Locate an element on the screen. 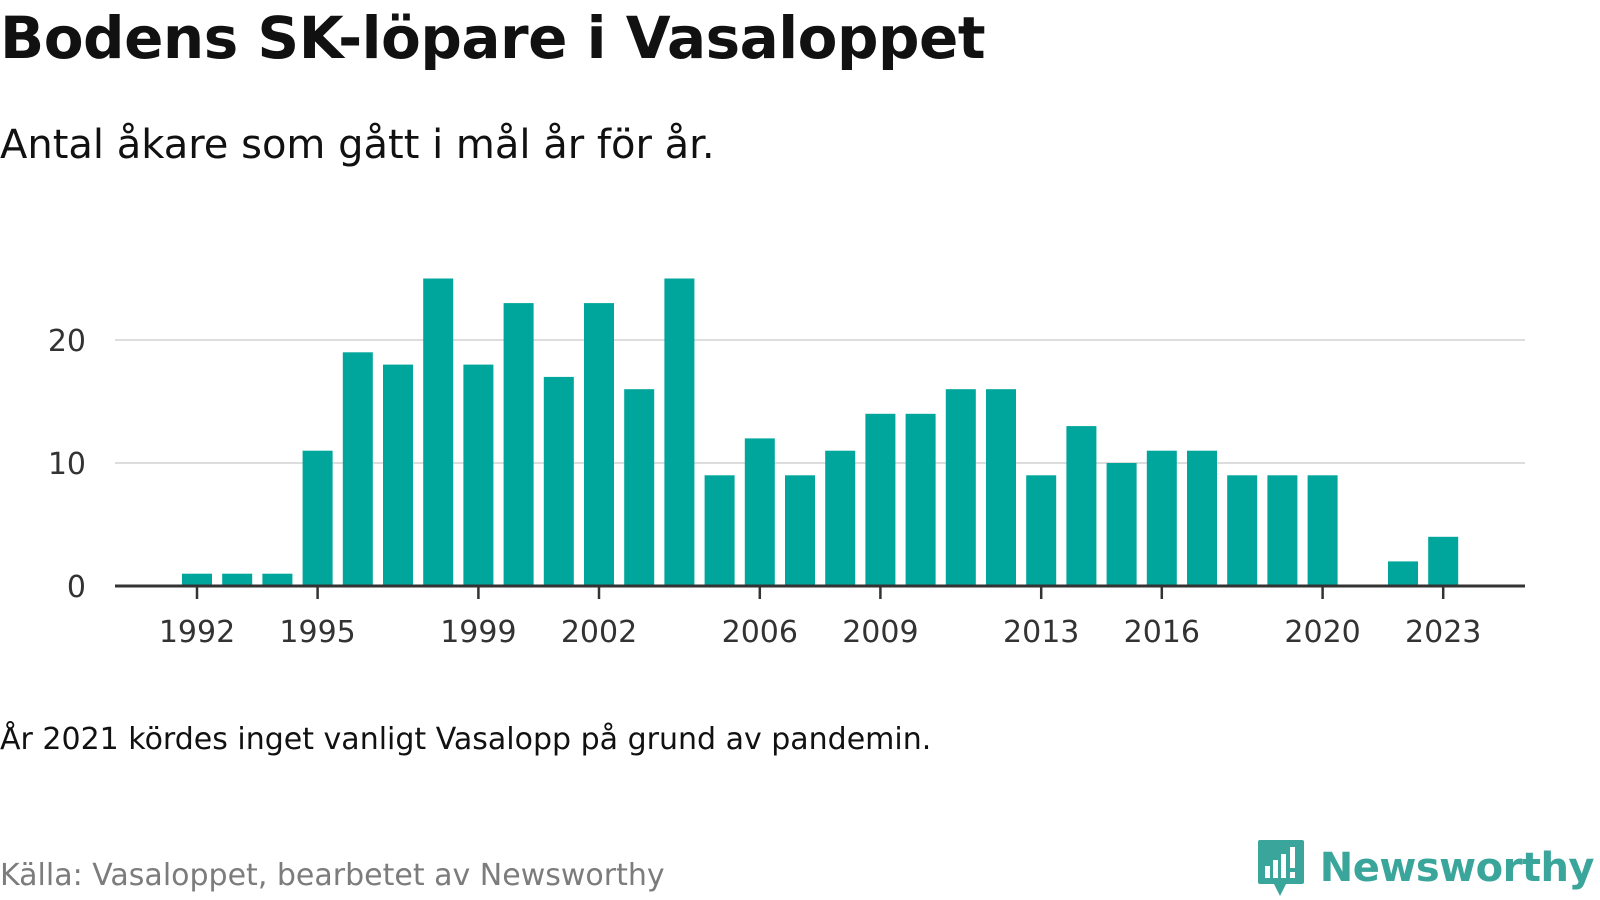 The image size is (1600, 900). x-tick-label: 2023 is located at coordinates (1443, 632).